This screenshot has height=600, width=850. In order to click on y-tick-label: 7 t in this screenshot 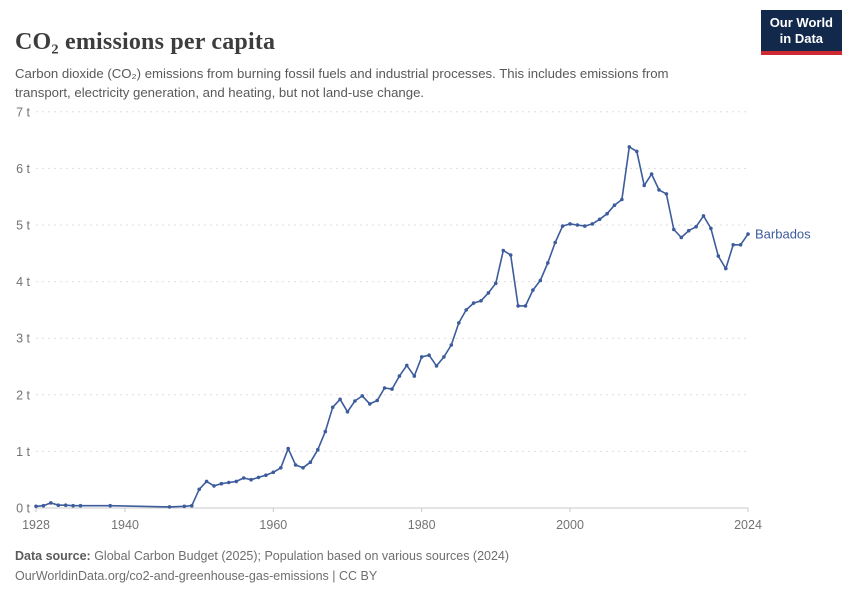, I will do `click(23, 112)`.